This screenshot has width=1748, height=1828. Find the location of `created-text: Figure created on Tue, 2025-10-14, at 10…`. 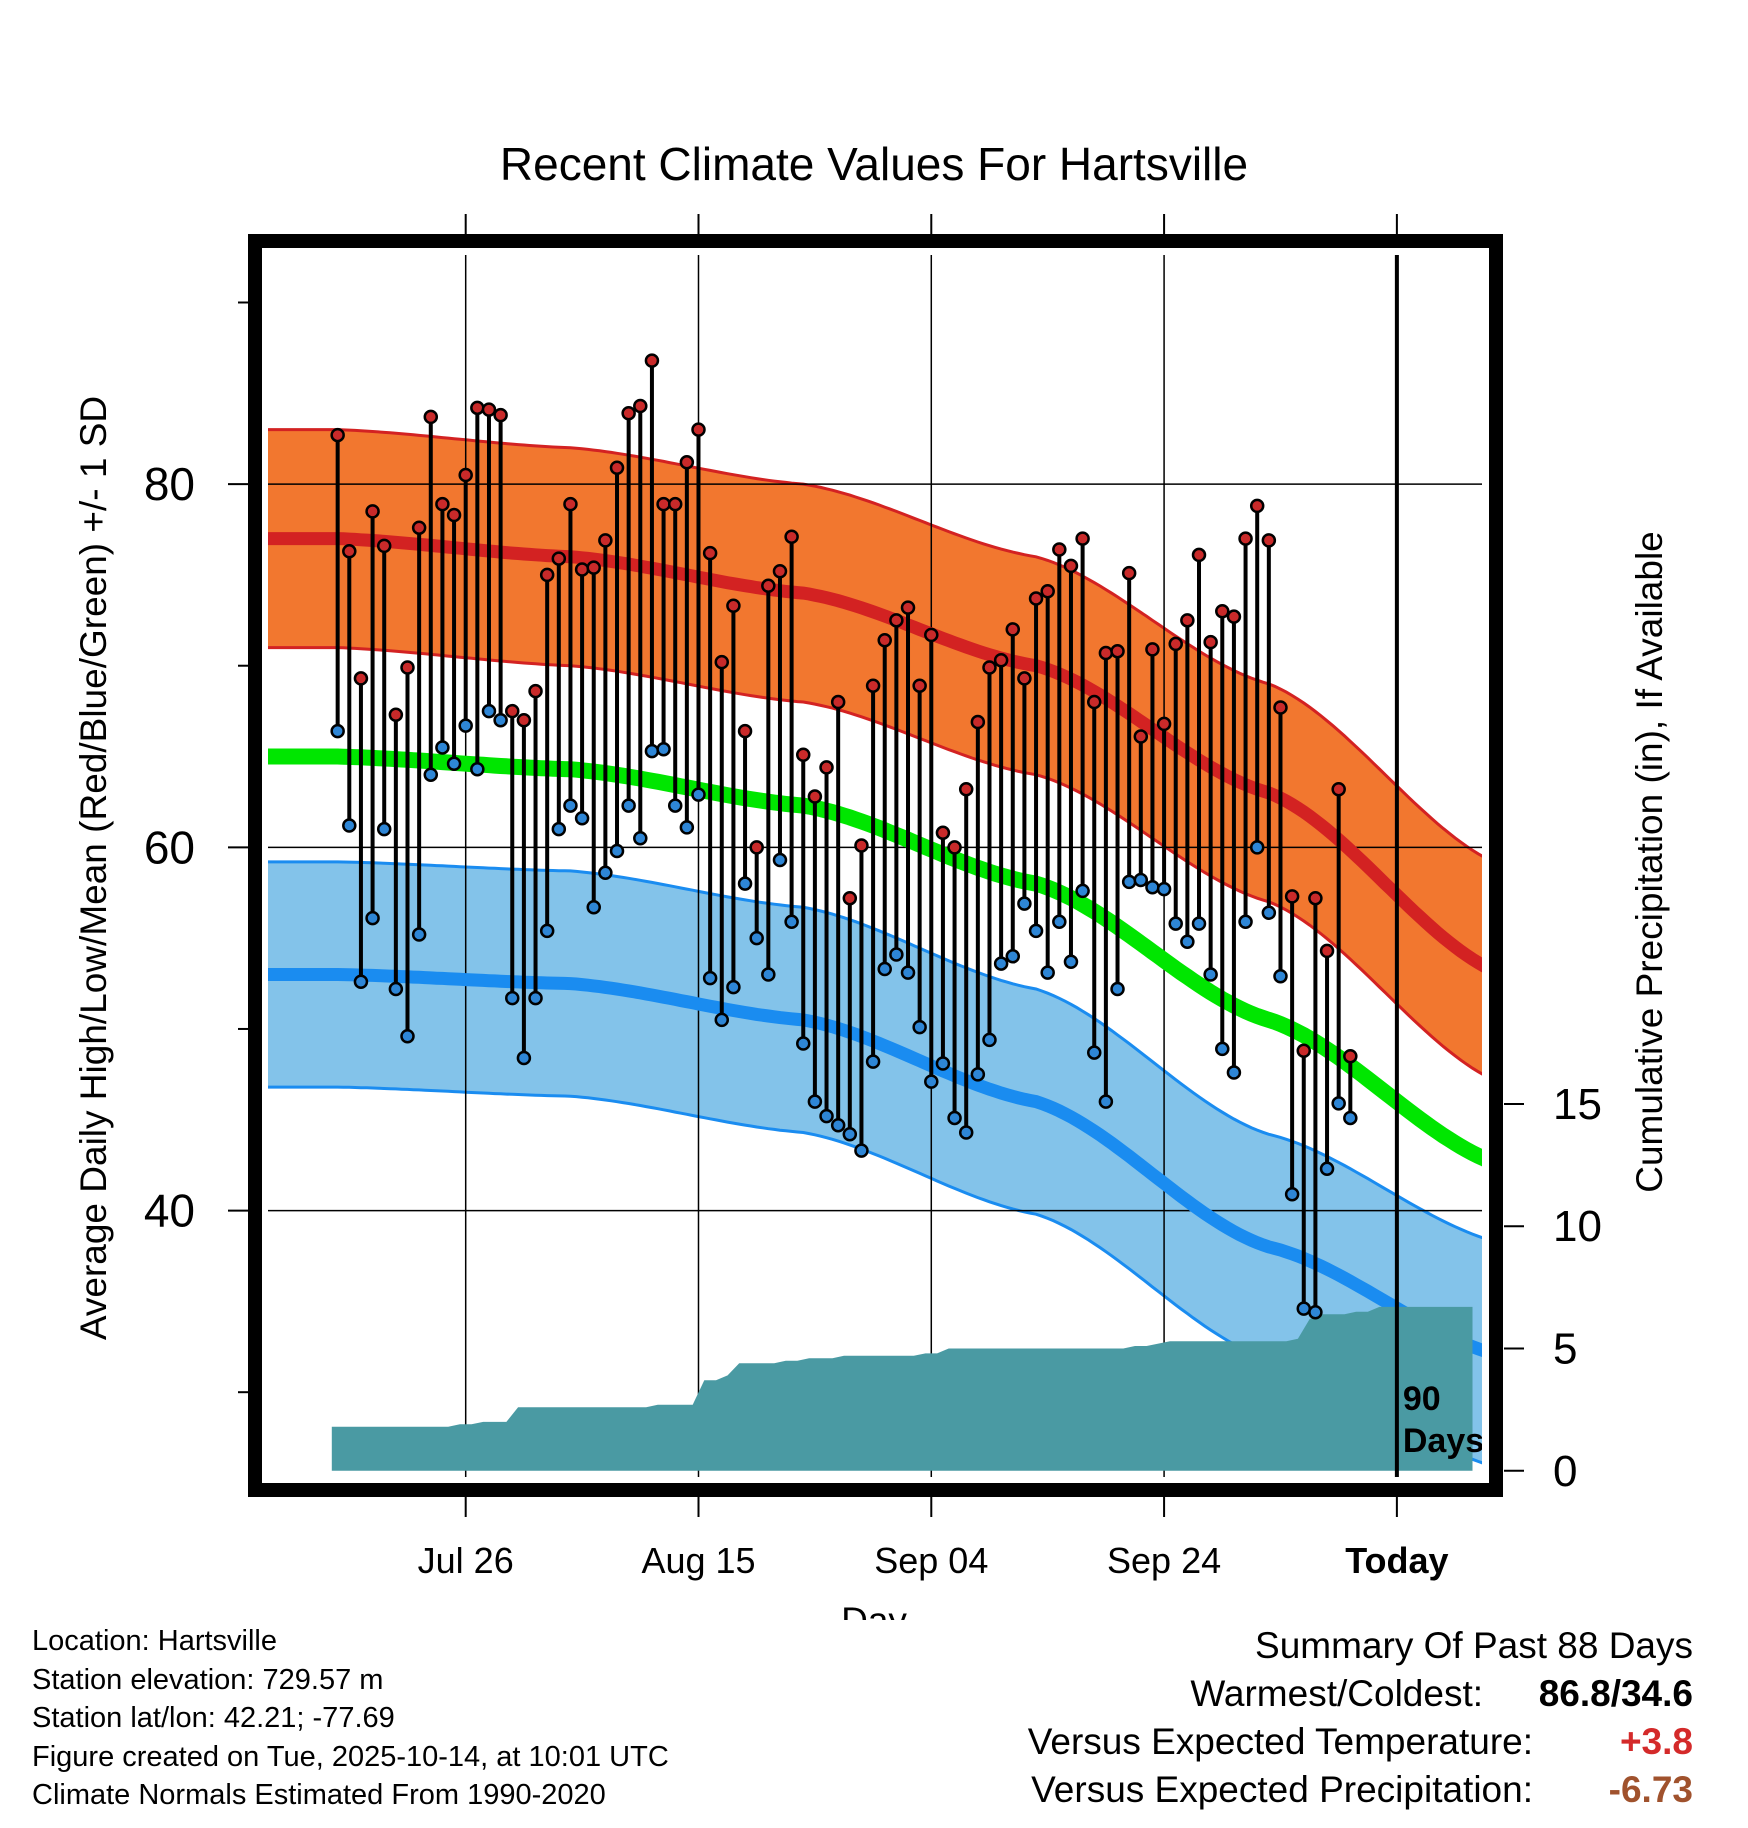

created-text: Figure created on Tue, 2025-10-14, at 10… is located at coordinates (350, 1756).